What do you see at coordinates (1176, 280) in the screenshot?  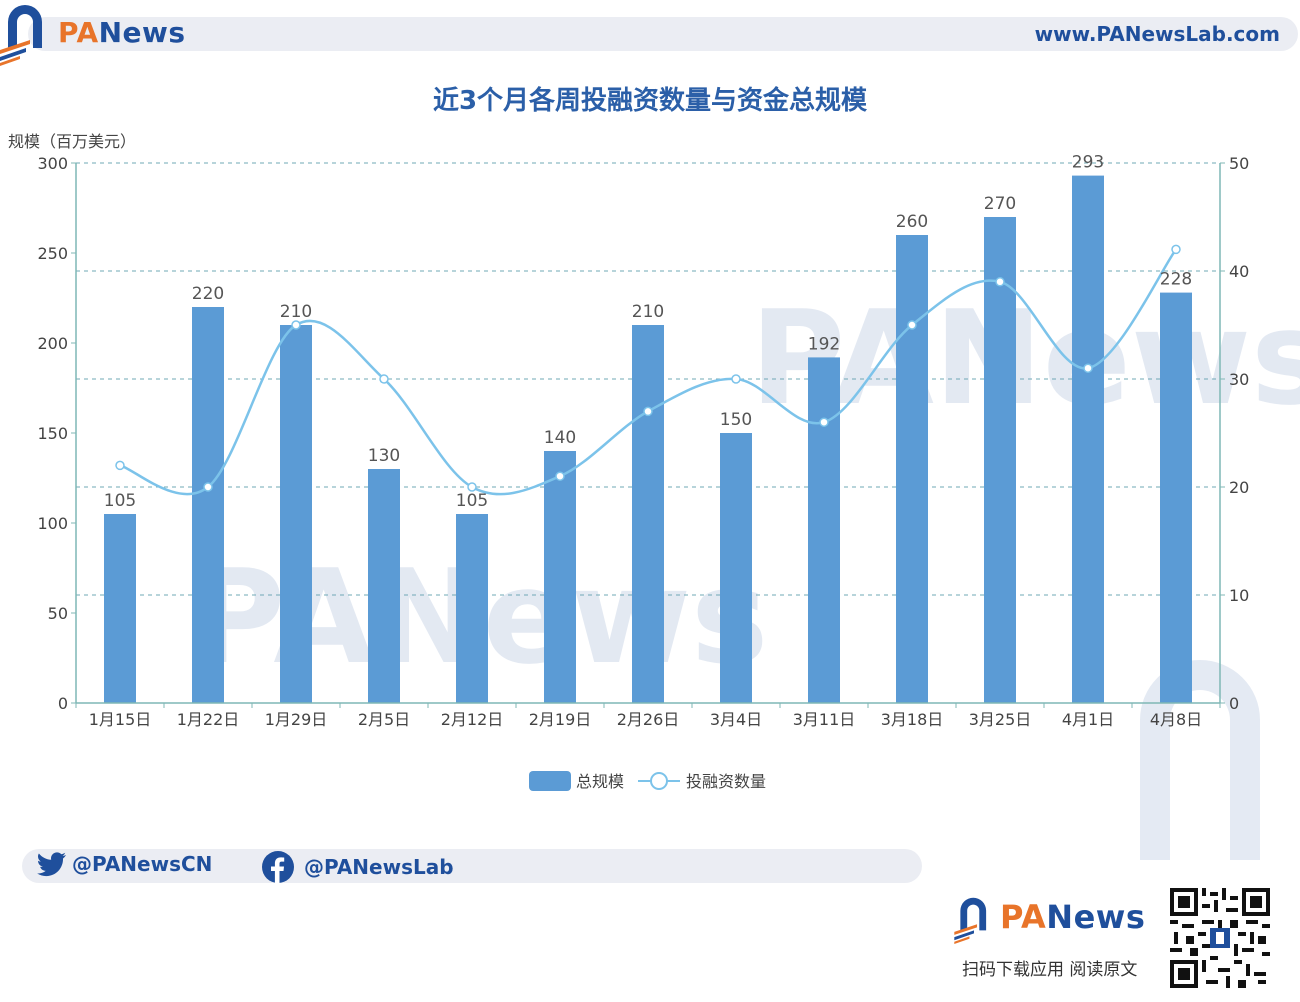 I see `bar-data-label: 228` at bounding box center [1176, 280].